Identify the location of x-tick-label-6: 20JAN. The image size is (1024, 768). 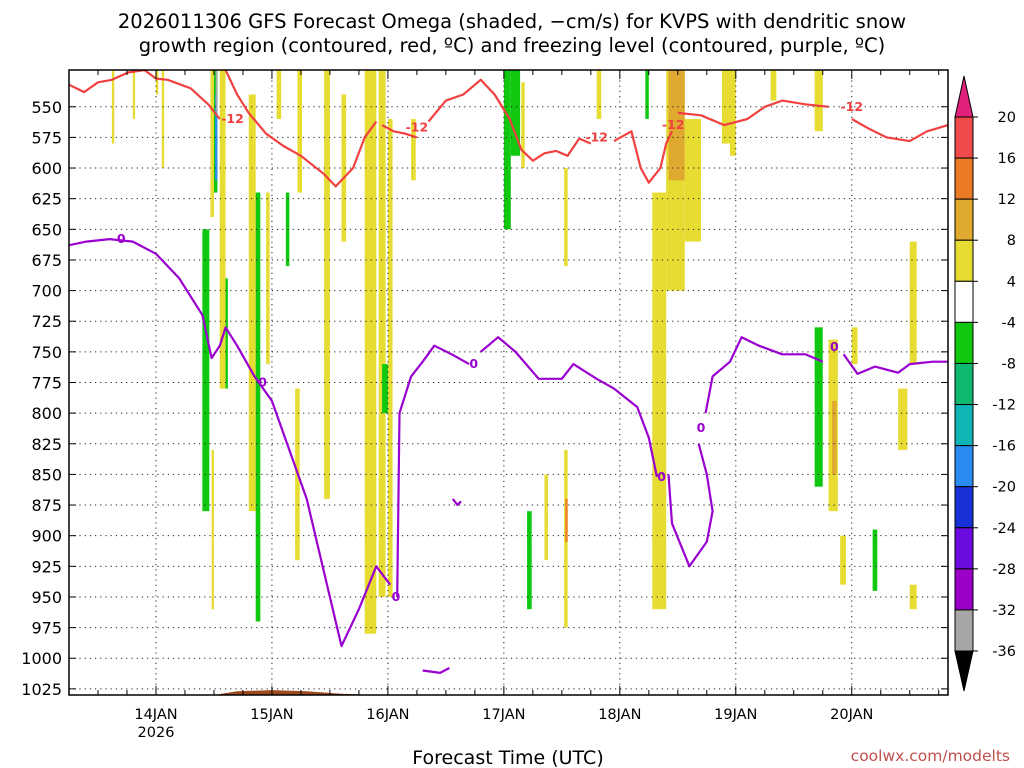
(851, 715).